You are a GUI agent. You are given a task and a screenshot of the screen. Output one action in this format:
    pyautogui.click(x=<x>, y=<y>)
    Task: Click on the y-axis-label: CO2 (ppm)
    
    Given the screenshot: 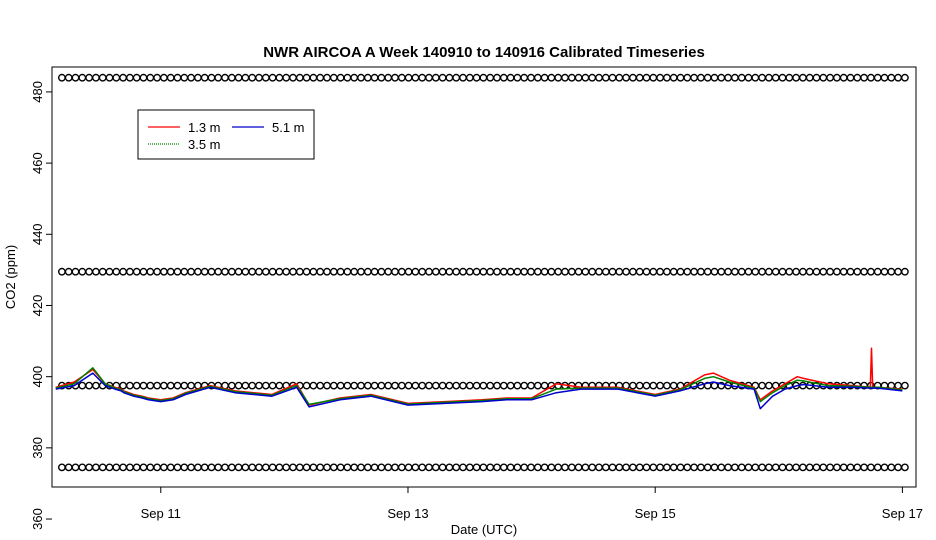 What is the action you would take?
    pyautogui.click(x=10, y=277)
    